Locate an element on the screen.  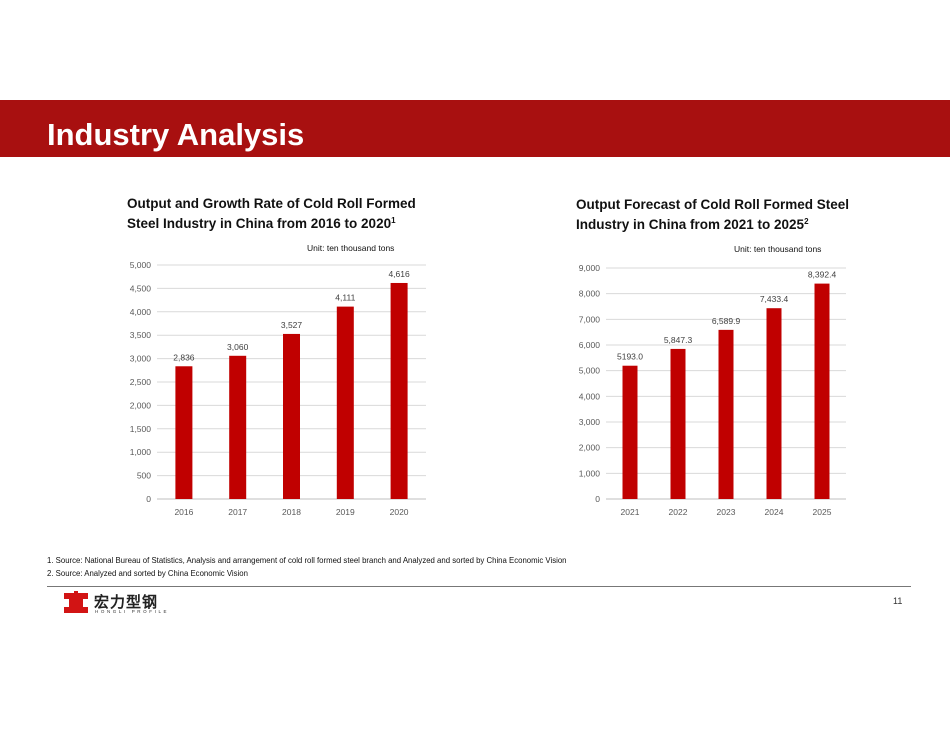
y-tick-label: 9,000 is located at coordinates (590, 268).